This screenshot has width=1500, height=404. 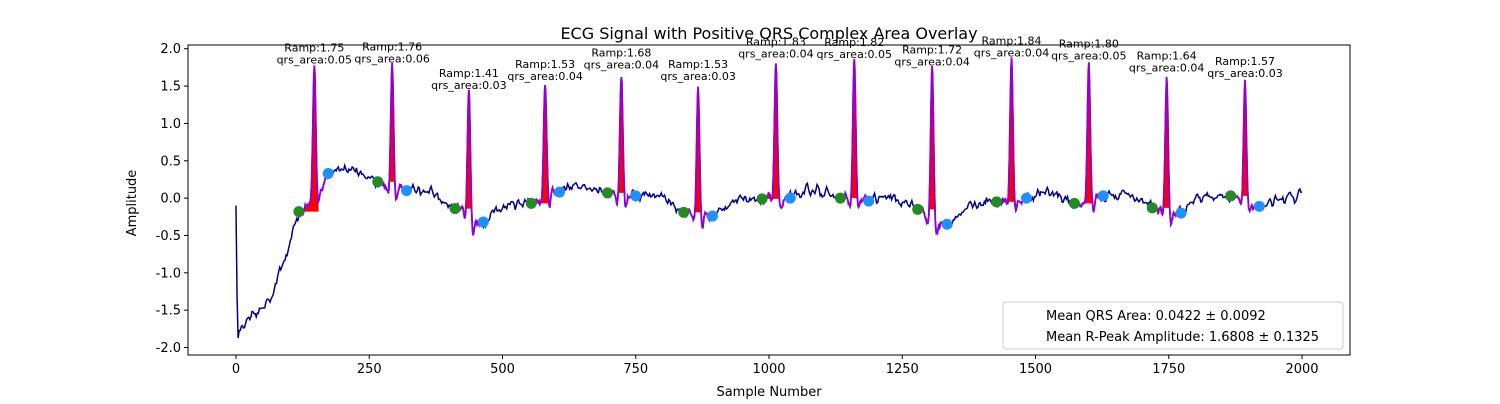 What do you see at coordinates (1089, 44) in the screenshot?
I see `r-peak-amplitude-label: Ramp:1.80` at bounding box center [1089, 44].